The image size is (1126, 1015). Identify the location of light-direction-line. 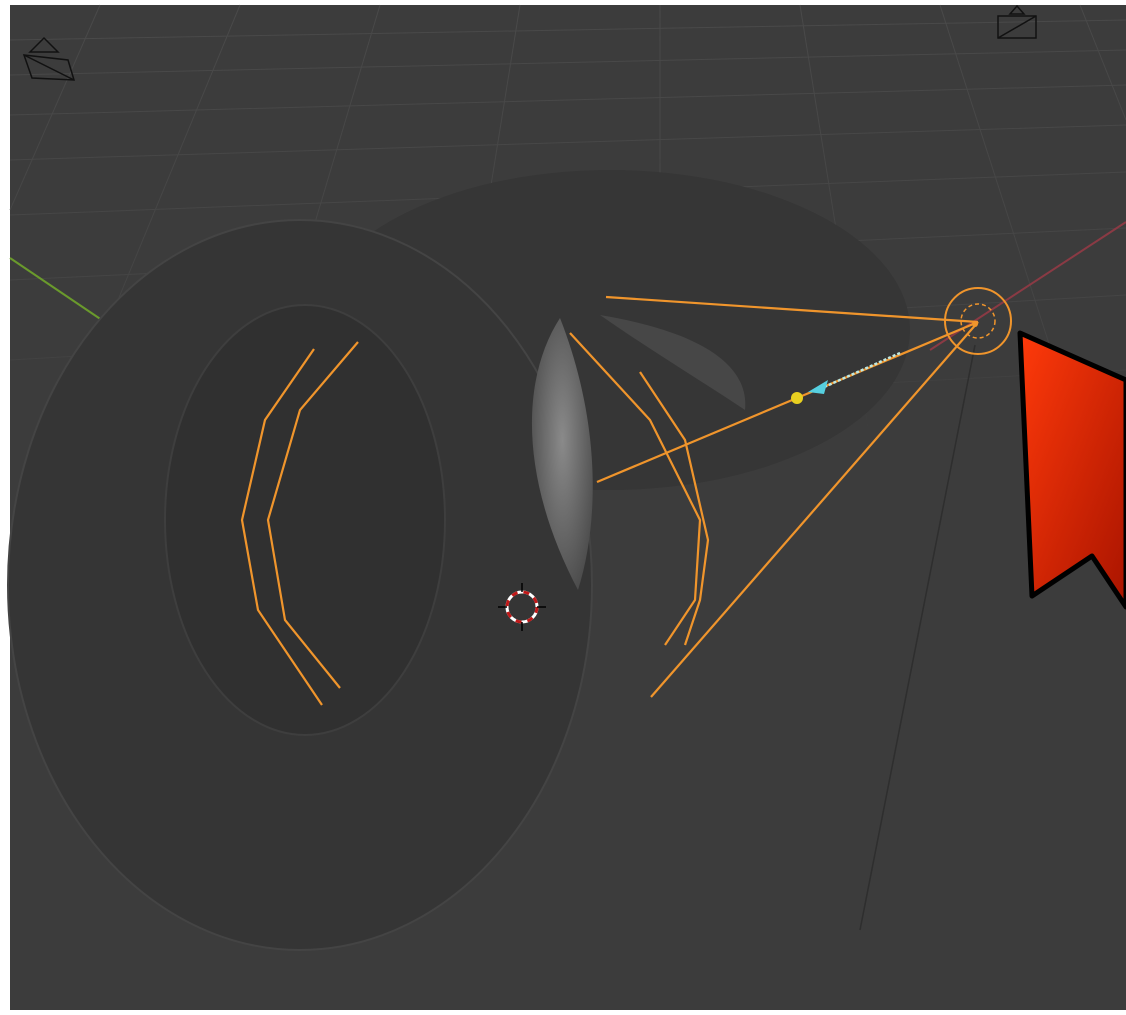
(917, 637).